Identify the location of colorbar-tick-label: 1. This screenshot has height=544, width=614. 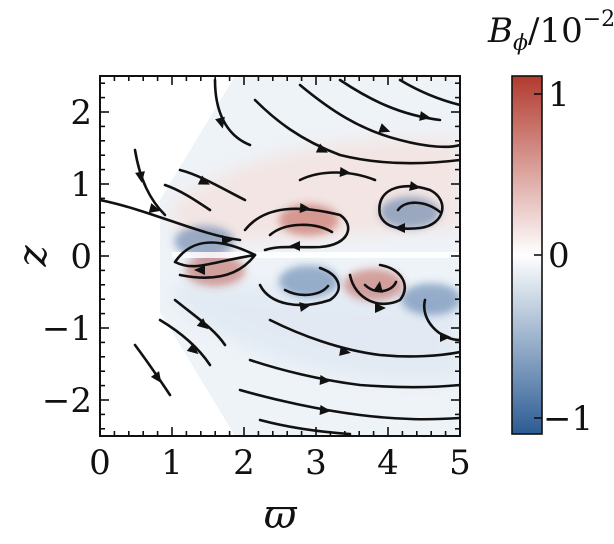
(559, 95).